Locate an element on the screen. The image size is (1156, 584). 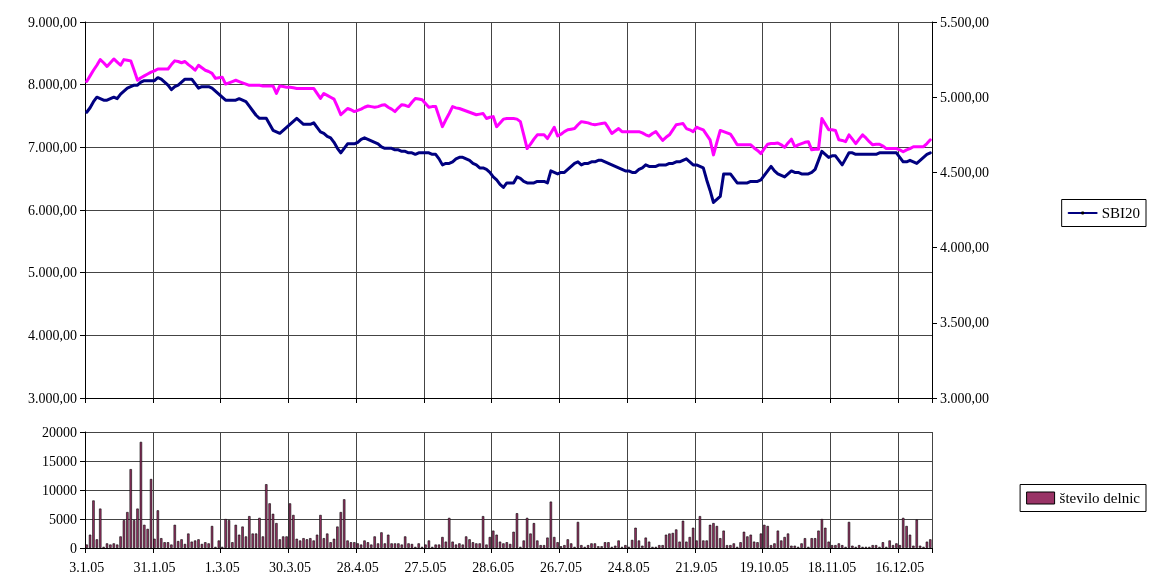
x-tick-label: 31.1.05 is located at coordinates (154, 567).